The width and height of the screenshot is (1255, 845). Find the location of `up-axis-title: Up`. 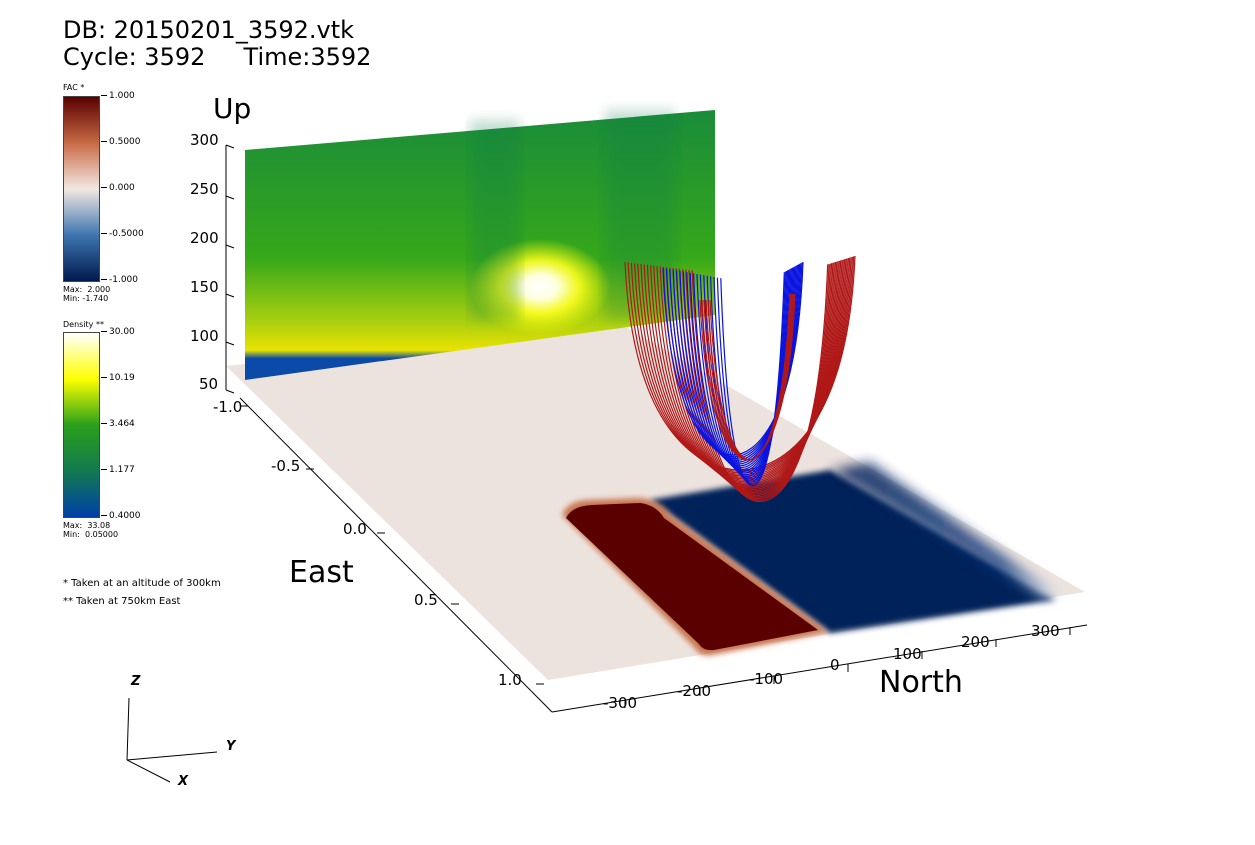

up-axis-title: Up is located at coordinates (232, 108).